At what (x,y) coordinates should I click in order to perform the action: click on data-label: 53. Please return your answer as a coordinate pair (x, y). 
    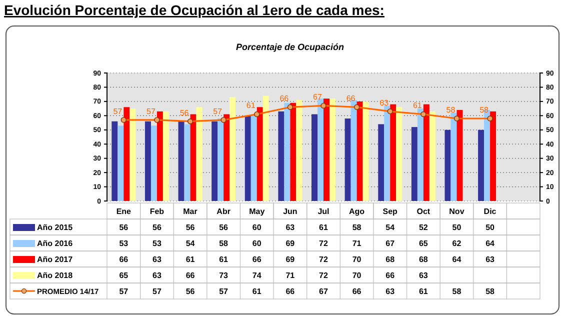
    Looking at the image, I should click on (124, 243).